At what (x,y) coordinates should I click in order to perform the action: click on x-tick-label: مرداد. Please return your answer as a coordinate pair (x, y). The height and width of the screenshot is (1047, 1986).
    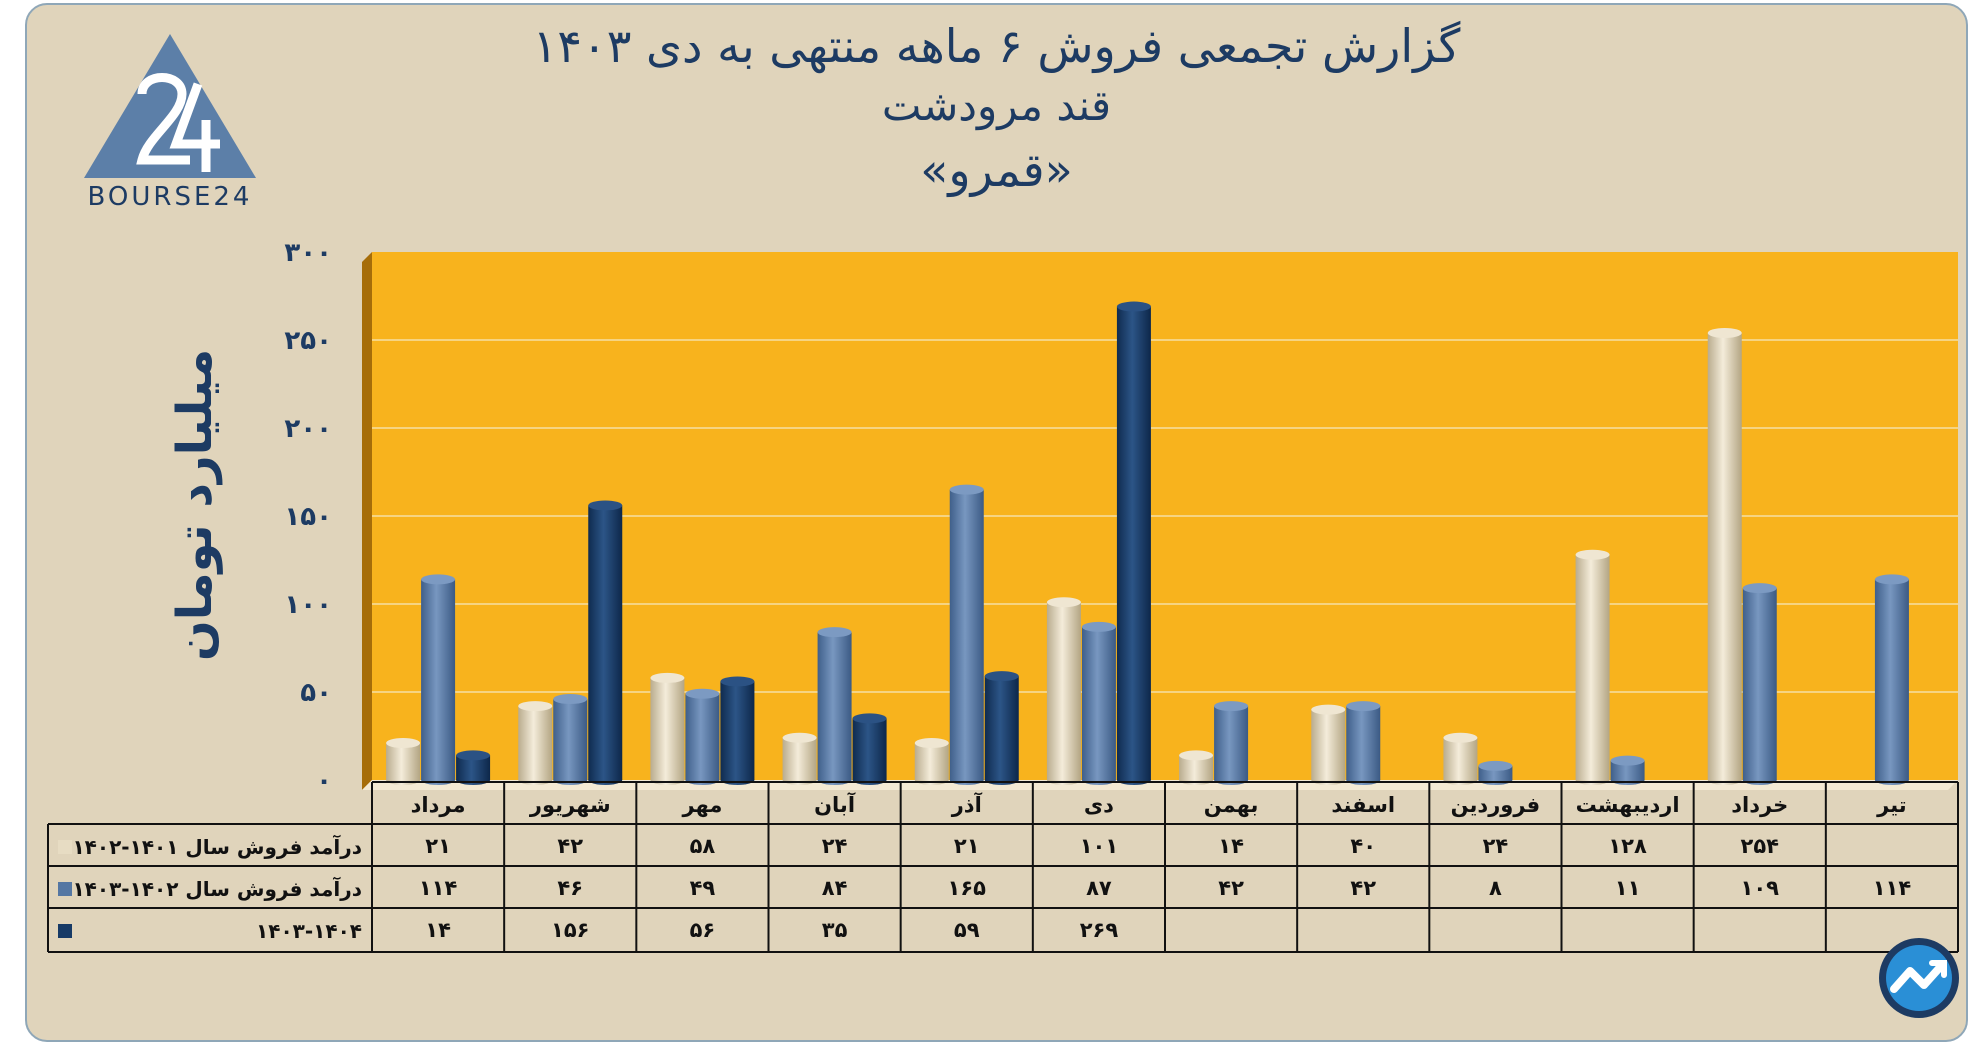
    Looking at the image, I should click on (438, 805).